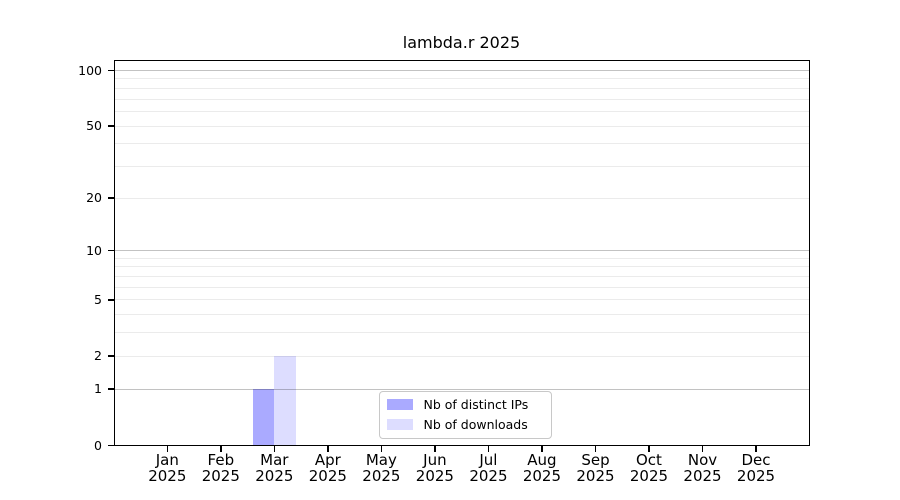 This screenshot has height=500, width=900. Describe the element at coordinates (461, 79) in the screenshot. I see `minor-gridline-y90` at that location.